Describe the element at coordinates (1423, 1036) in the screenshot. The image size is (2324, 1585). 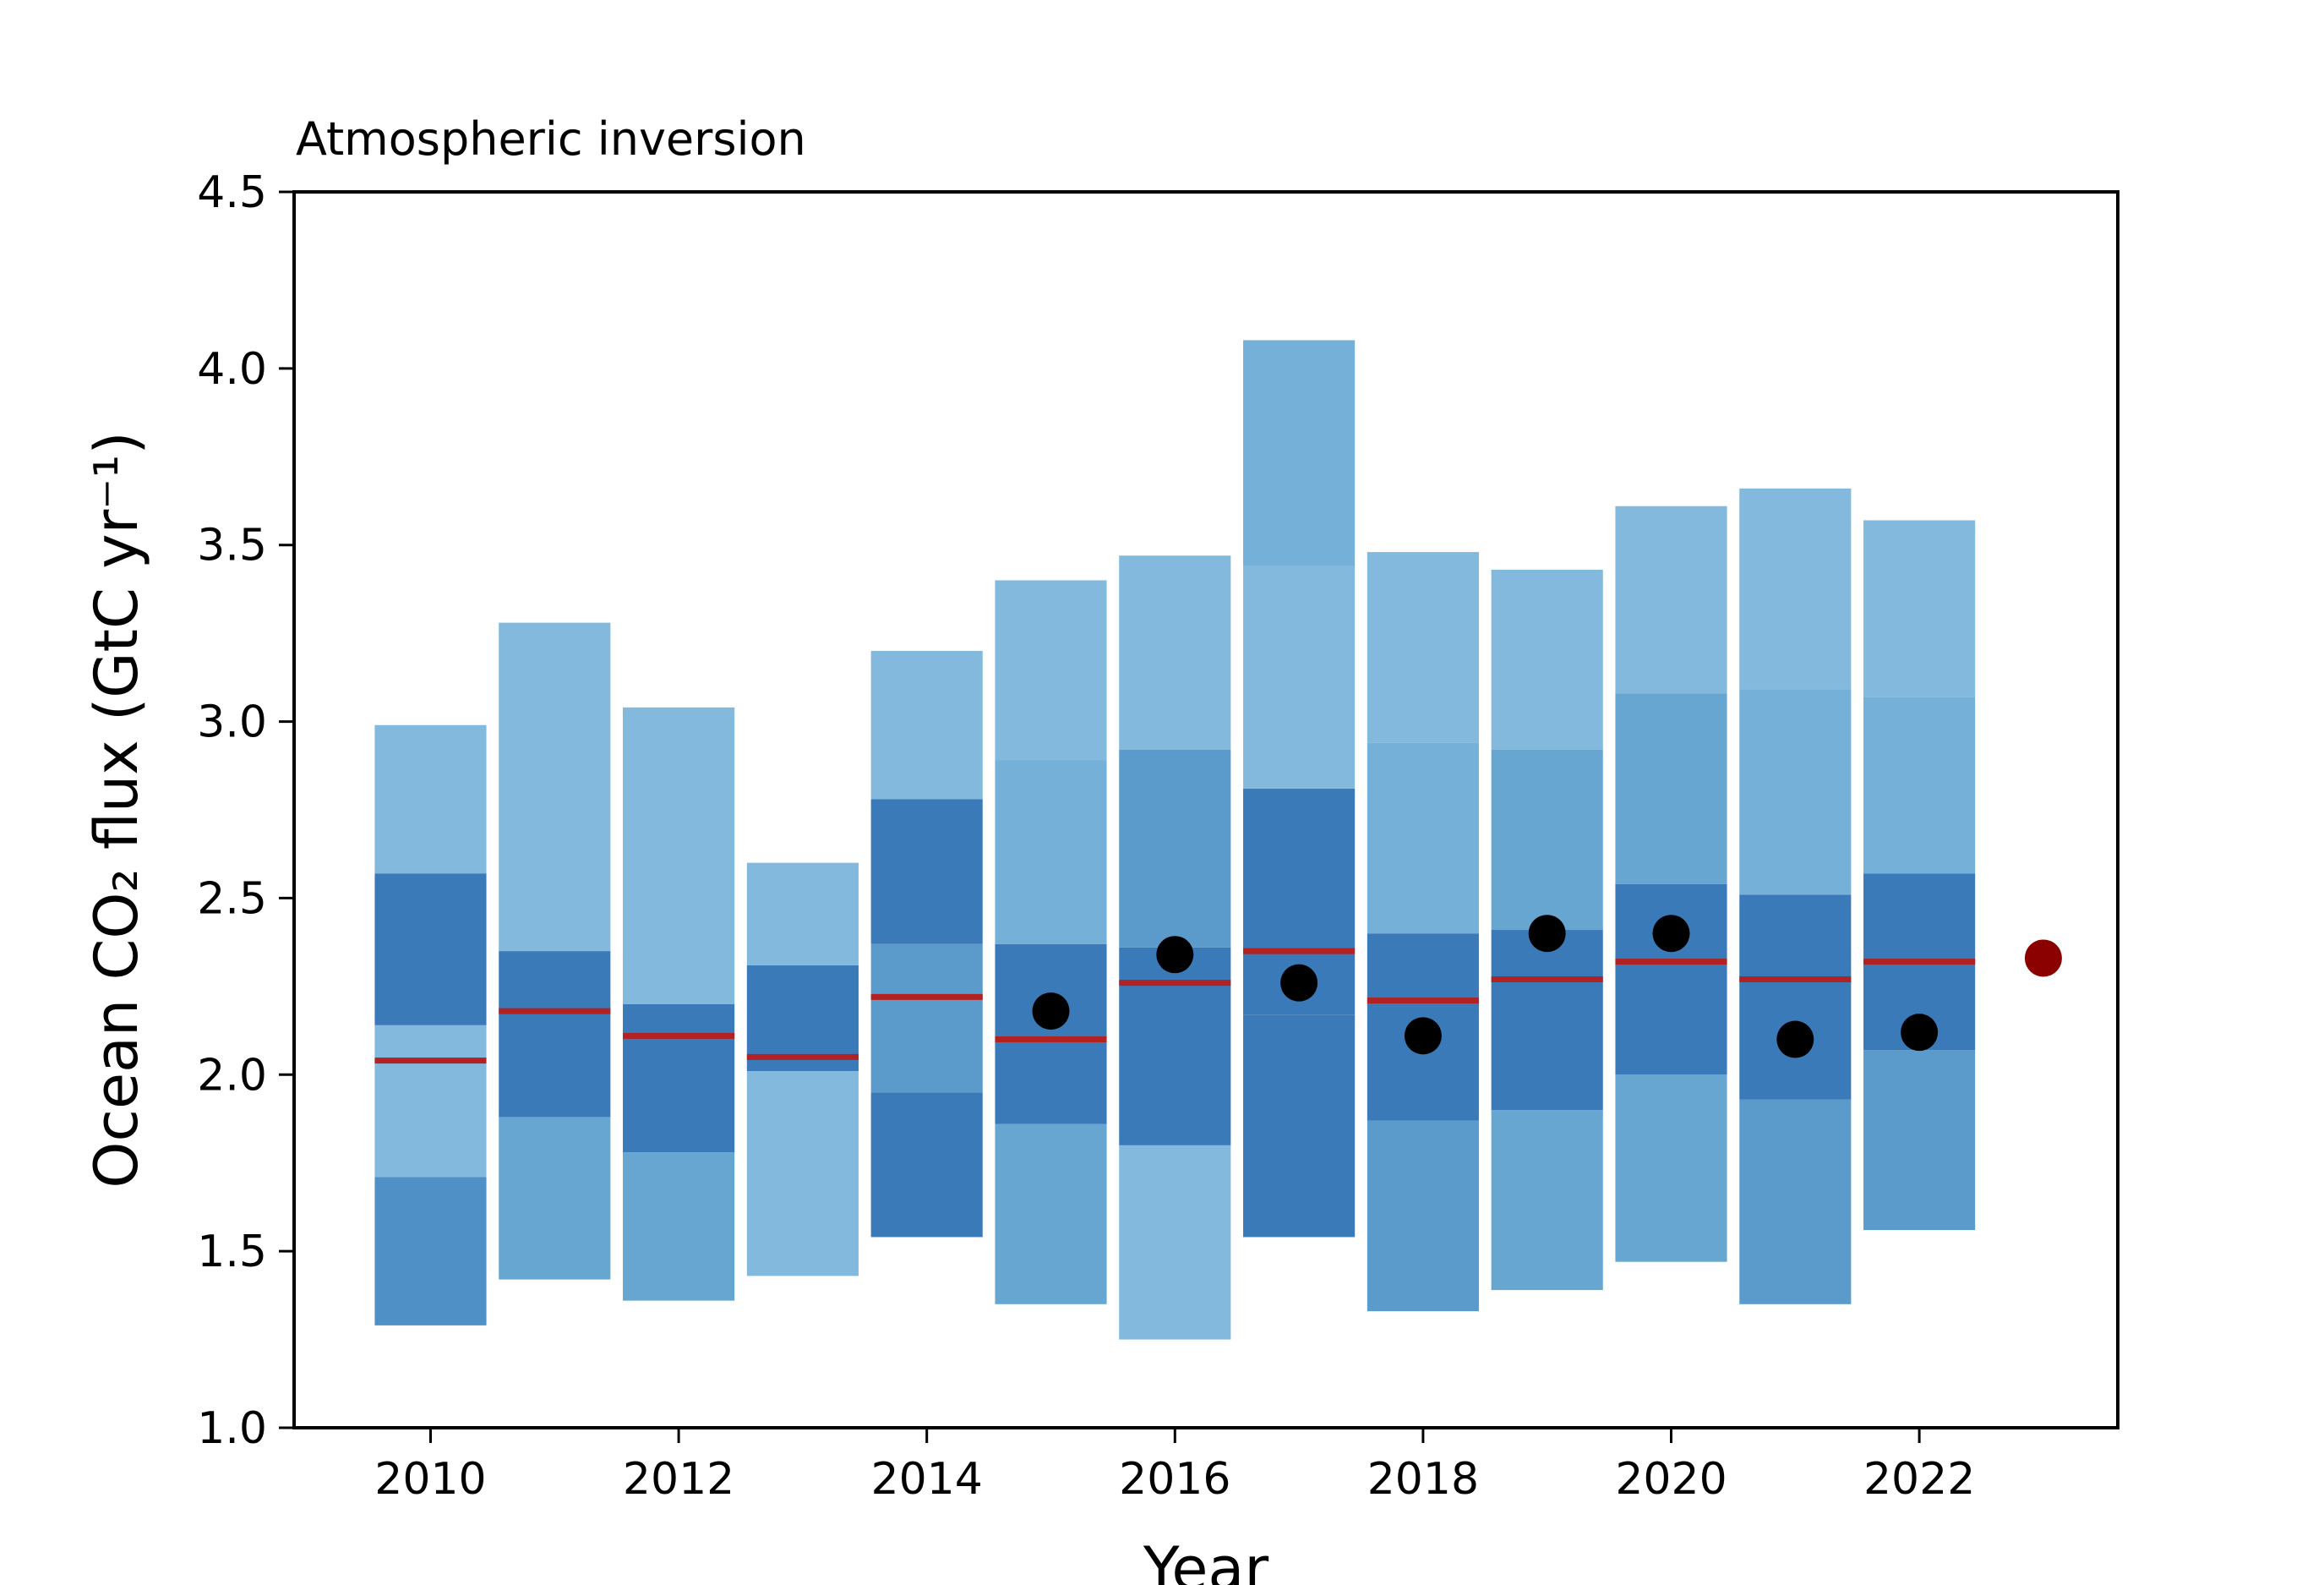
I see `data-point-2018` at that location.